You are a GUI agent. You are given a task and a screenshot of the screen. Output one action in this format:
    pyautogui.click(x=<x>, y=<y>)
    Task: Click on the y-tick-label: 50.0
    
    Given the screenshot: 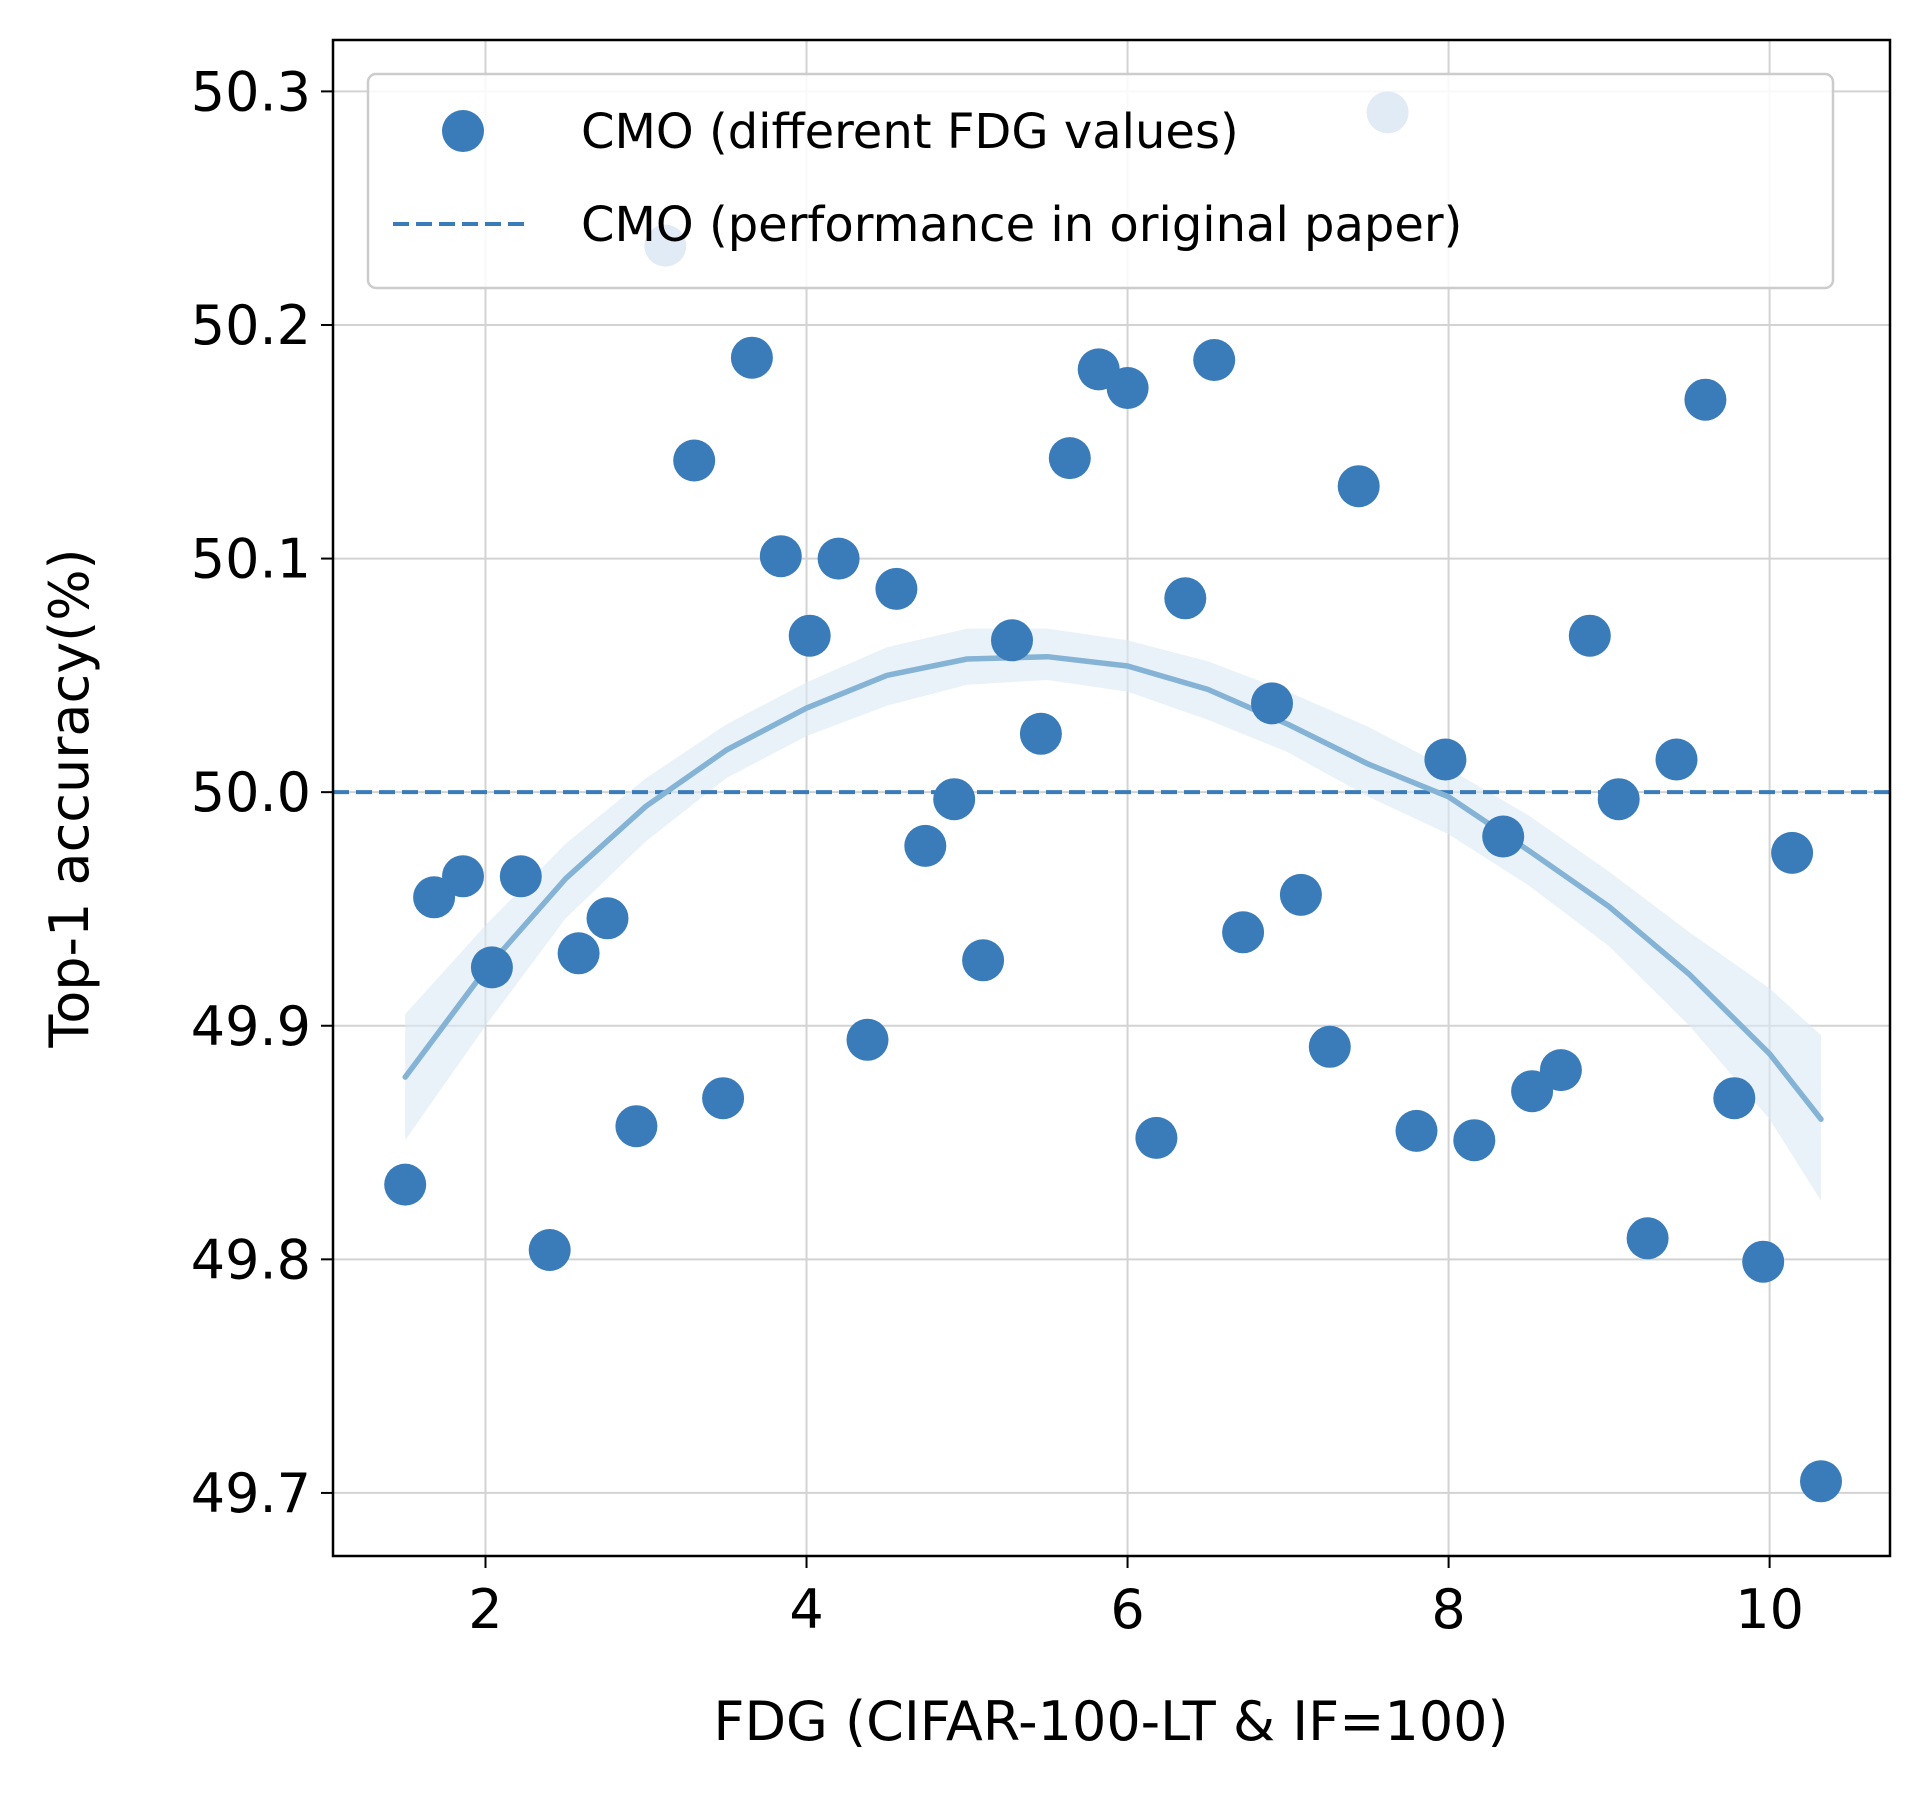 What is the action you would take?
    pyautogui.click(x=251, y=792)
    